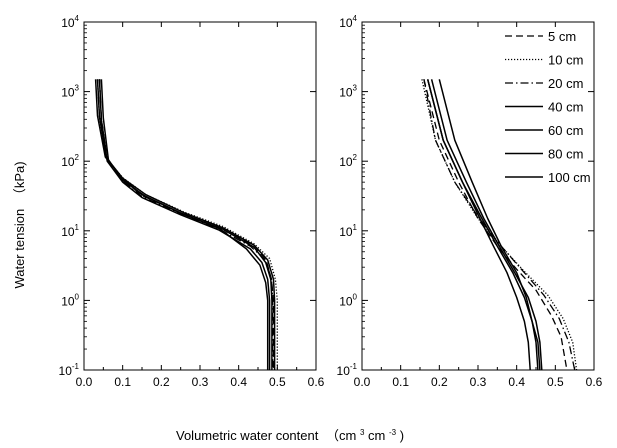  Describe the element at coordinates (70, 231) in the screenshot. I see `left-y-tick-label: 10¹` at that location.